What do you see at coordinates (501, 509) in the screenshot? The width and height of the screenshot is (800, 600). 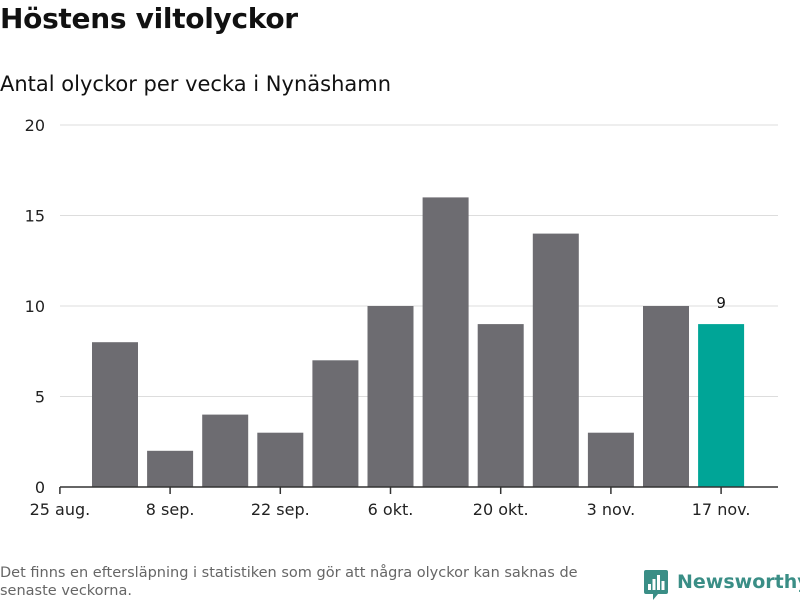 I see `x-tick-label: 20 okt.` at bounding box center [501, 509].